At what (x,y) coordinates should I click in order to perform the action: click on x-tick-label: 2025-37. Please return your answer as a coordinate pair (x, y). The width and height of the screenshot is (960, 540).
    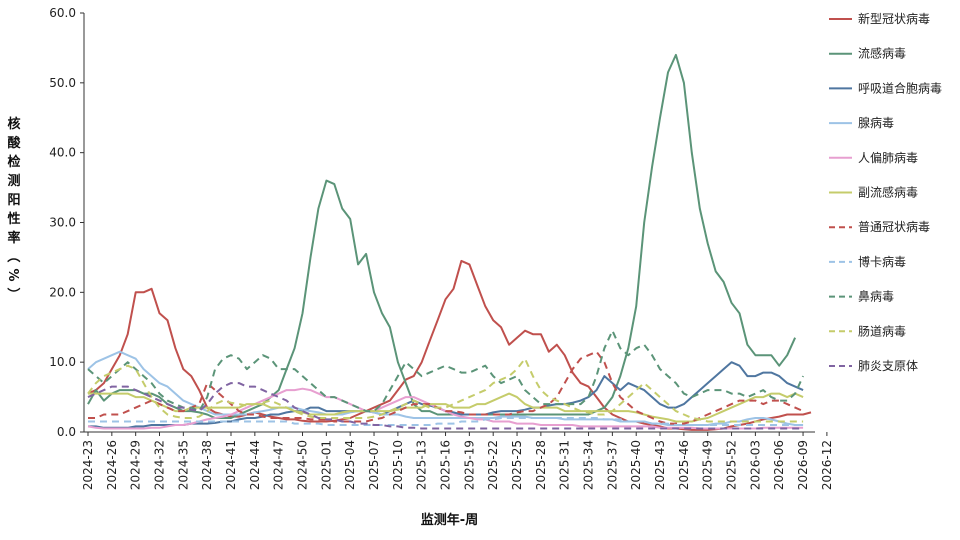
    Looking at the image, I should click on (612, 465).